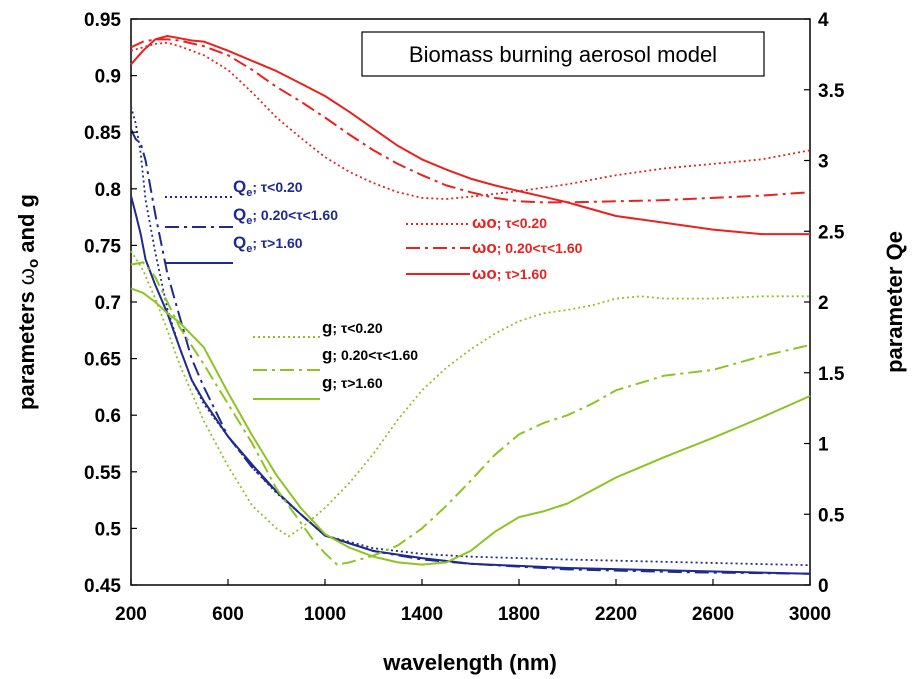 The image size is (912, 679). I want to click on annotation-box: Biomass burning aerosol model, so click(563, 54).